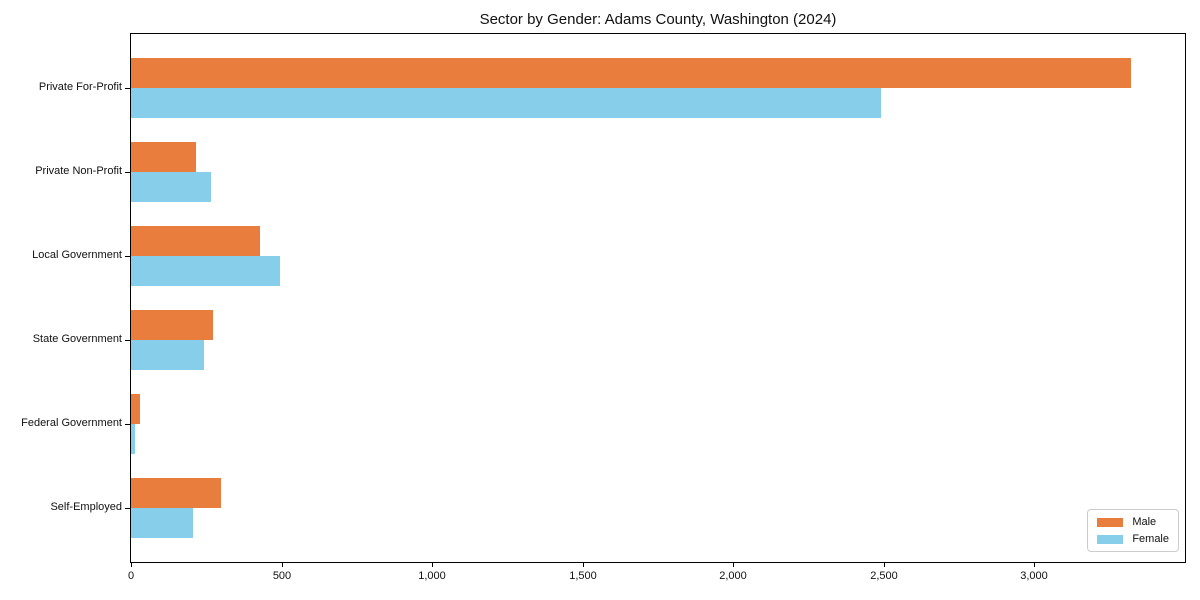  Describe the element at coordinates (78, 171) in the screenshot. I see `y-axis-label-1: Private Non-Profit` at that location.